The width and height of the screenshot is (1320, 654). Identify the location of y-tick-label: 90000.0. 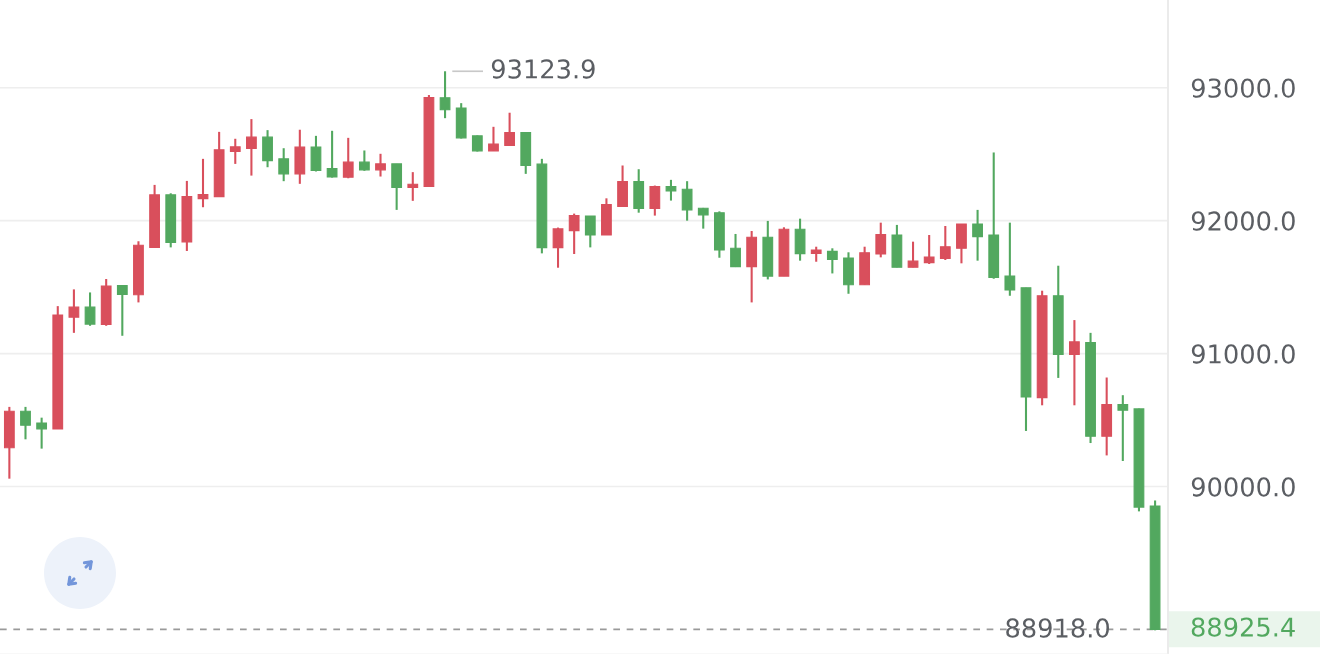
(1243, 487).